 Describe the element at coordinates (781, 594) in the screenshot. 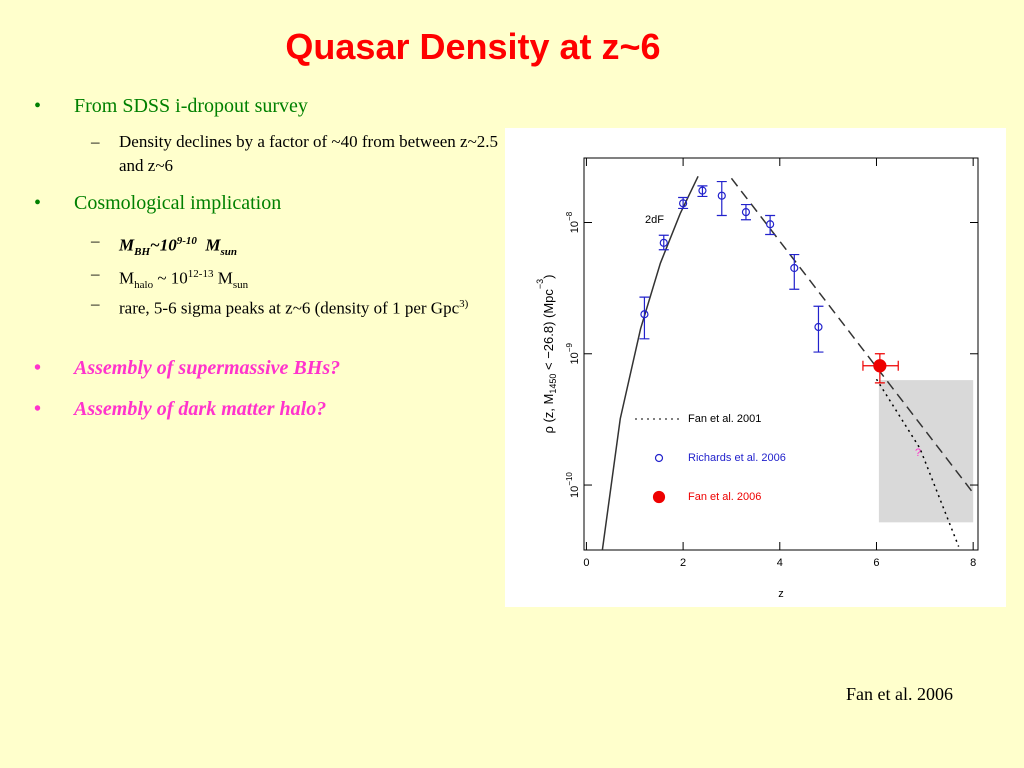

I see `x-axis-label: z` at that location.